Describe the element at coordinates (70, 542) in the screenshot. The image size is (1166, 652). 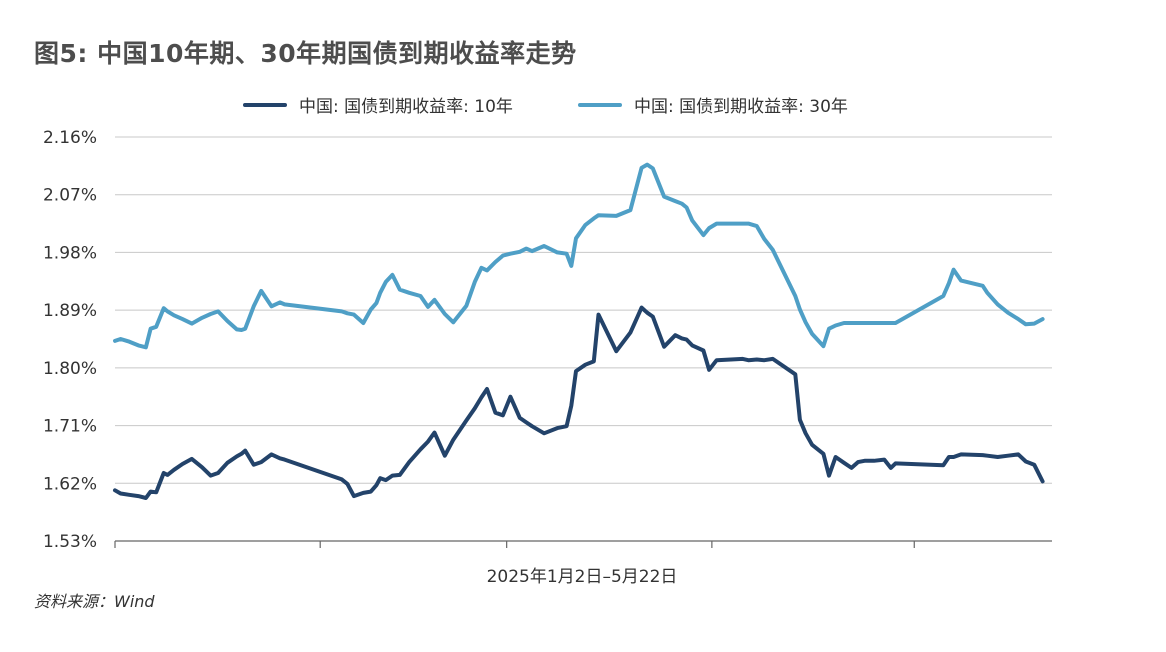
I see `y-tick-label: 1.53%` at that location.